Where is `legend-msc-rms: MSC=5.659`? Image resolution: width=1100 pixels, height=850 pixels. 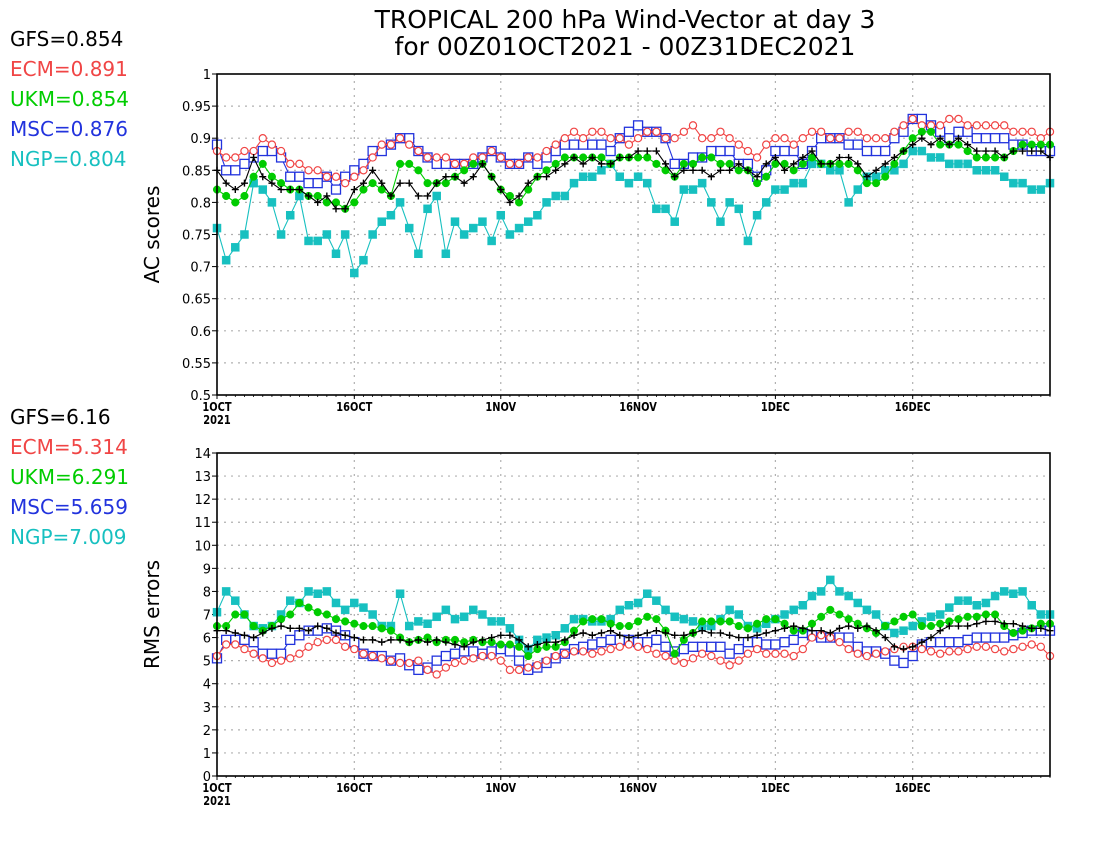 legend-msc-rms: MSC=5.659 is located at coordinates (69, 507).